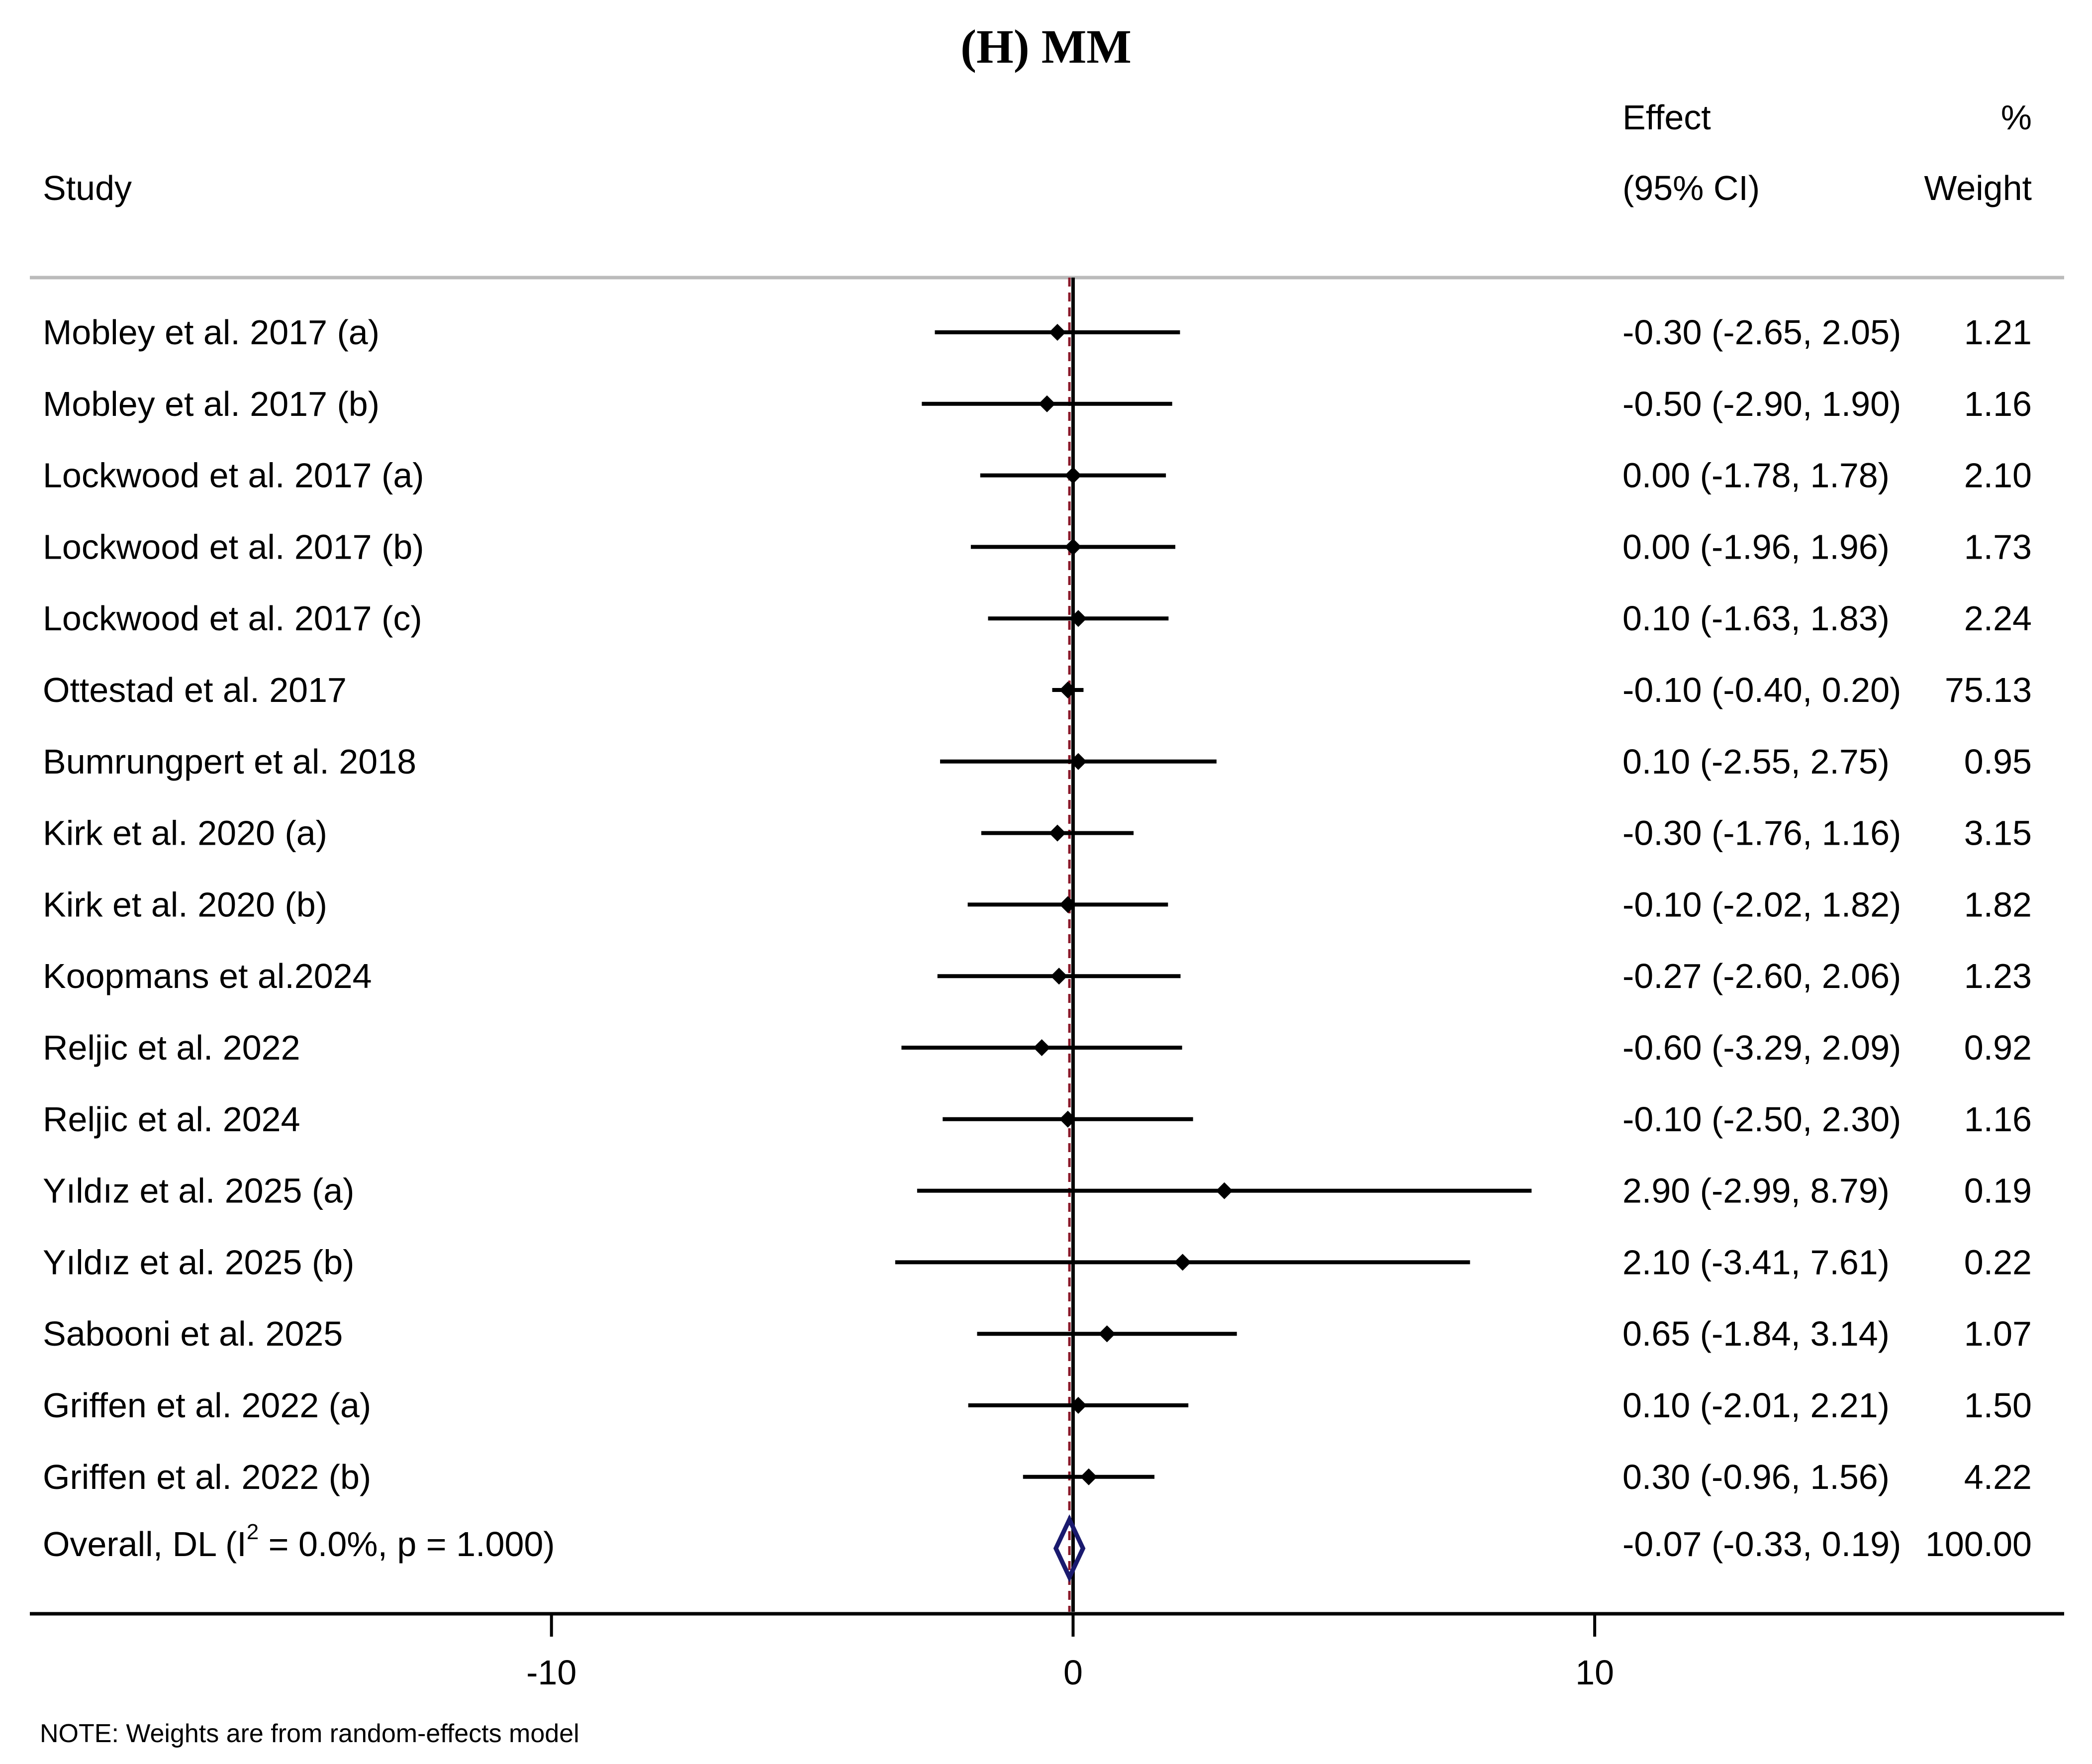 This screenshot has width=2092, height=1764. Describe the element at coordinates (1756, 761) in the screenshot. I see `effect-ci-text: 0.10 (-2.55, 2.75)` at that location.